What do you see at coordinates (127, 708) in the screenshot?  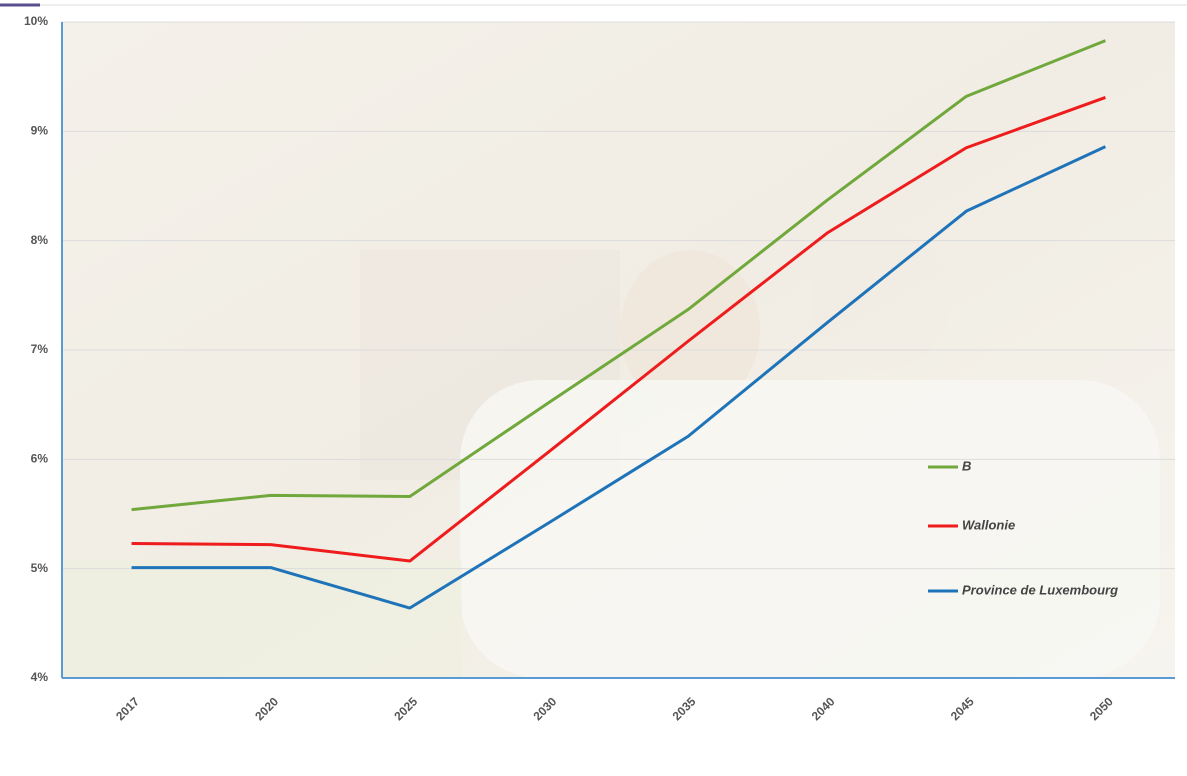 I see `x-tick-label: 2017` at bounding box center [127, 708].